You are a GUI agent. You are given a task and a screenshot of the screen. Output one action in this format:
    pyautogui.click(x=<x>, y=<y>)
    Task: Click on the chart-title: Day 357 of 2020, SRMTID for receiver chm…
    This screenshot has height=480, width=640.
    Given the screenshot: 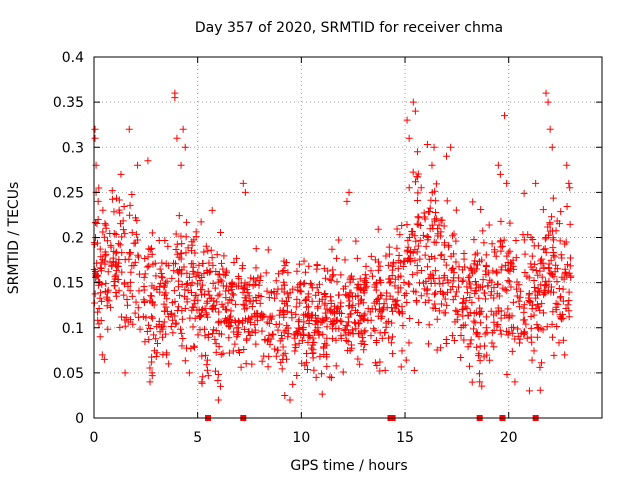 What is the action you would take?
    pyautogui.click(x=349, y=28)
    